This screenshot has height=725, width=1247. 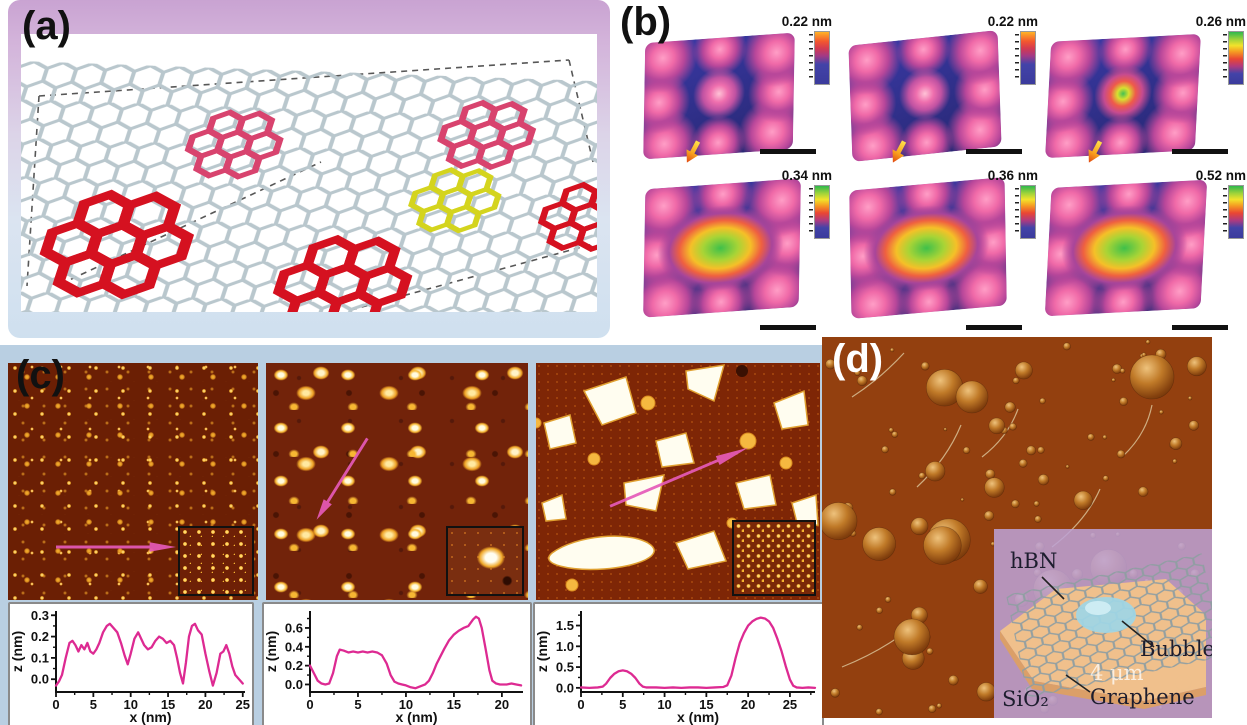 What do you see at coordinates (1220, 21) in the screenshot?
I see `colorbar-scale-label: 0.26 nm` at bounding box center [1220, 21].